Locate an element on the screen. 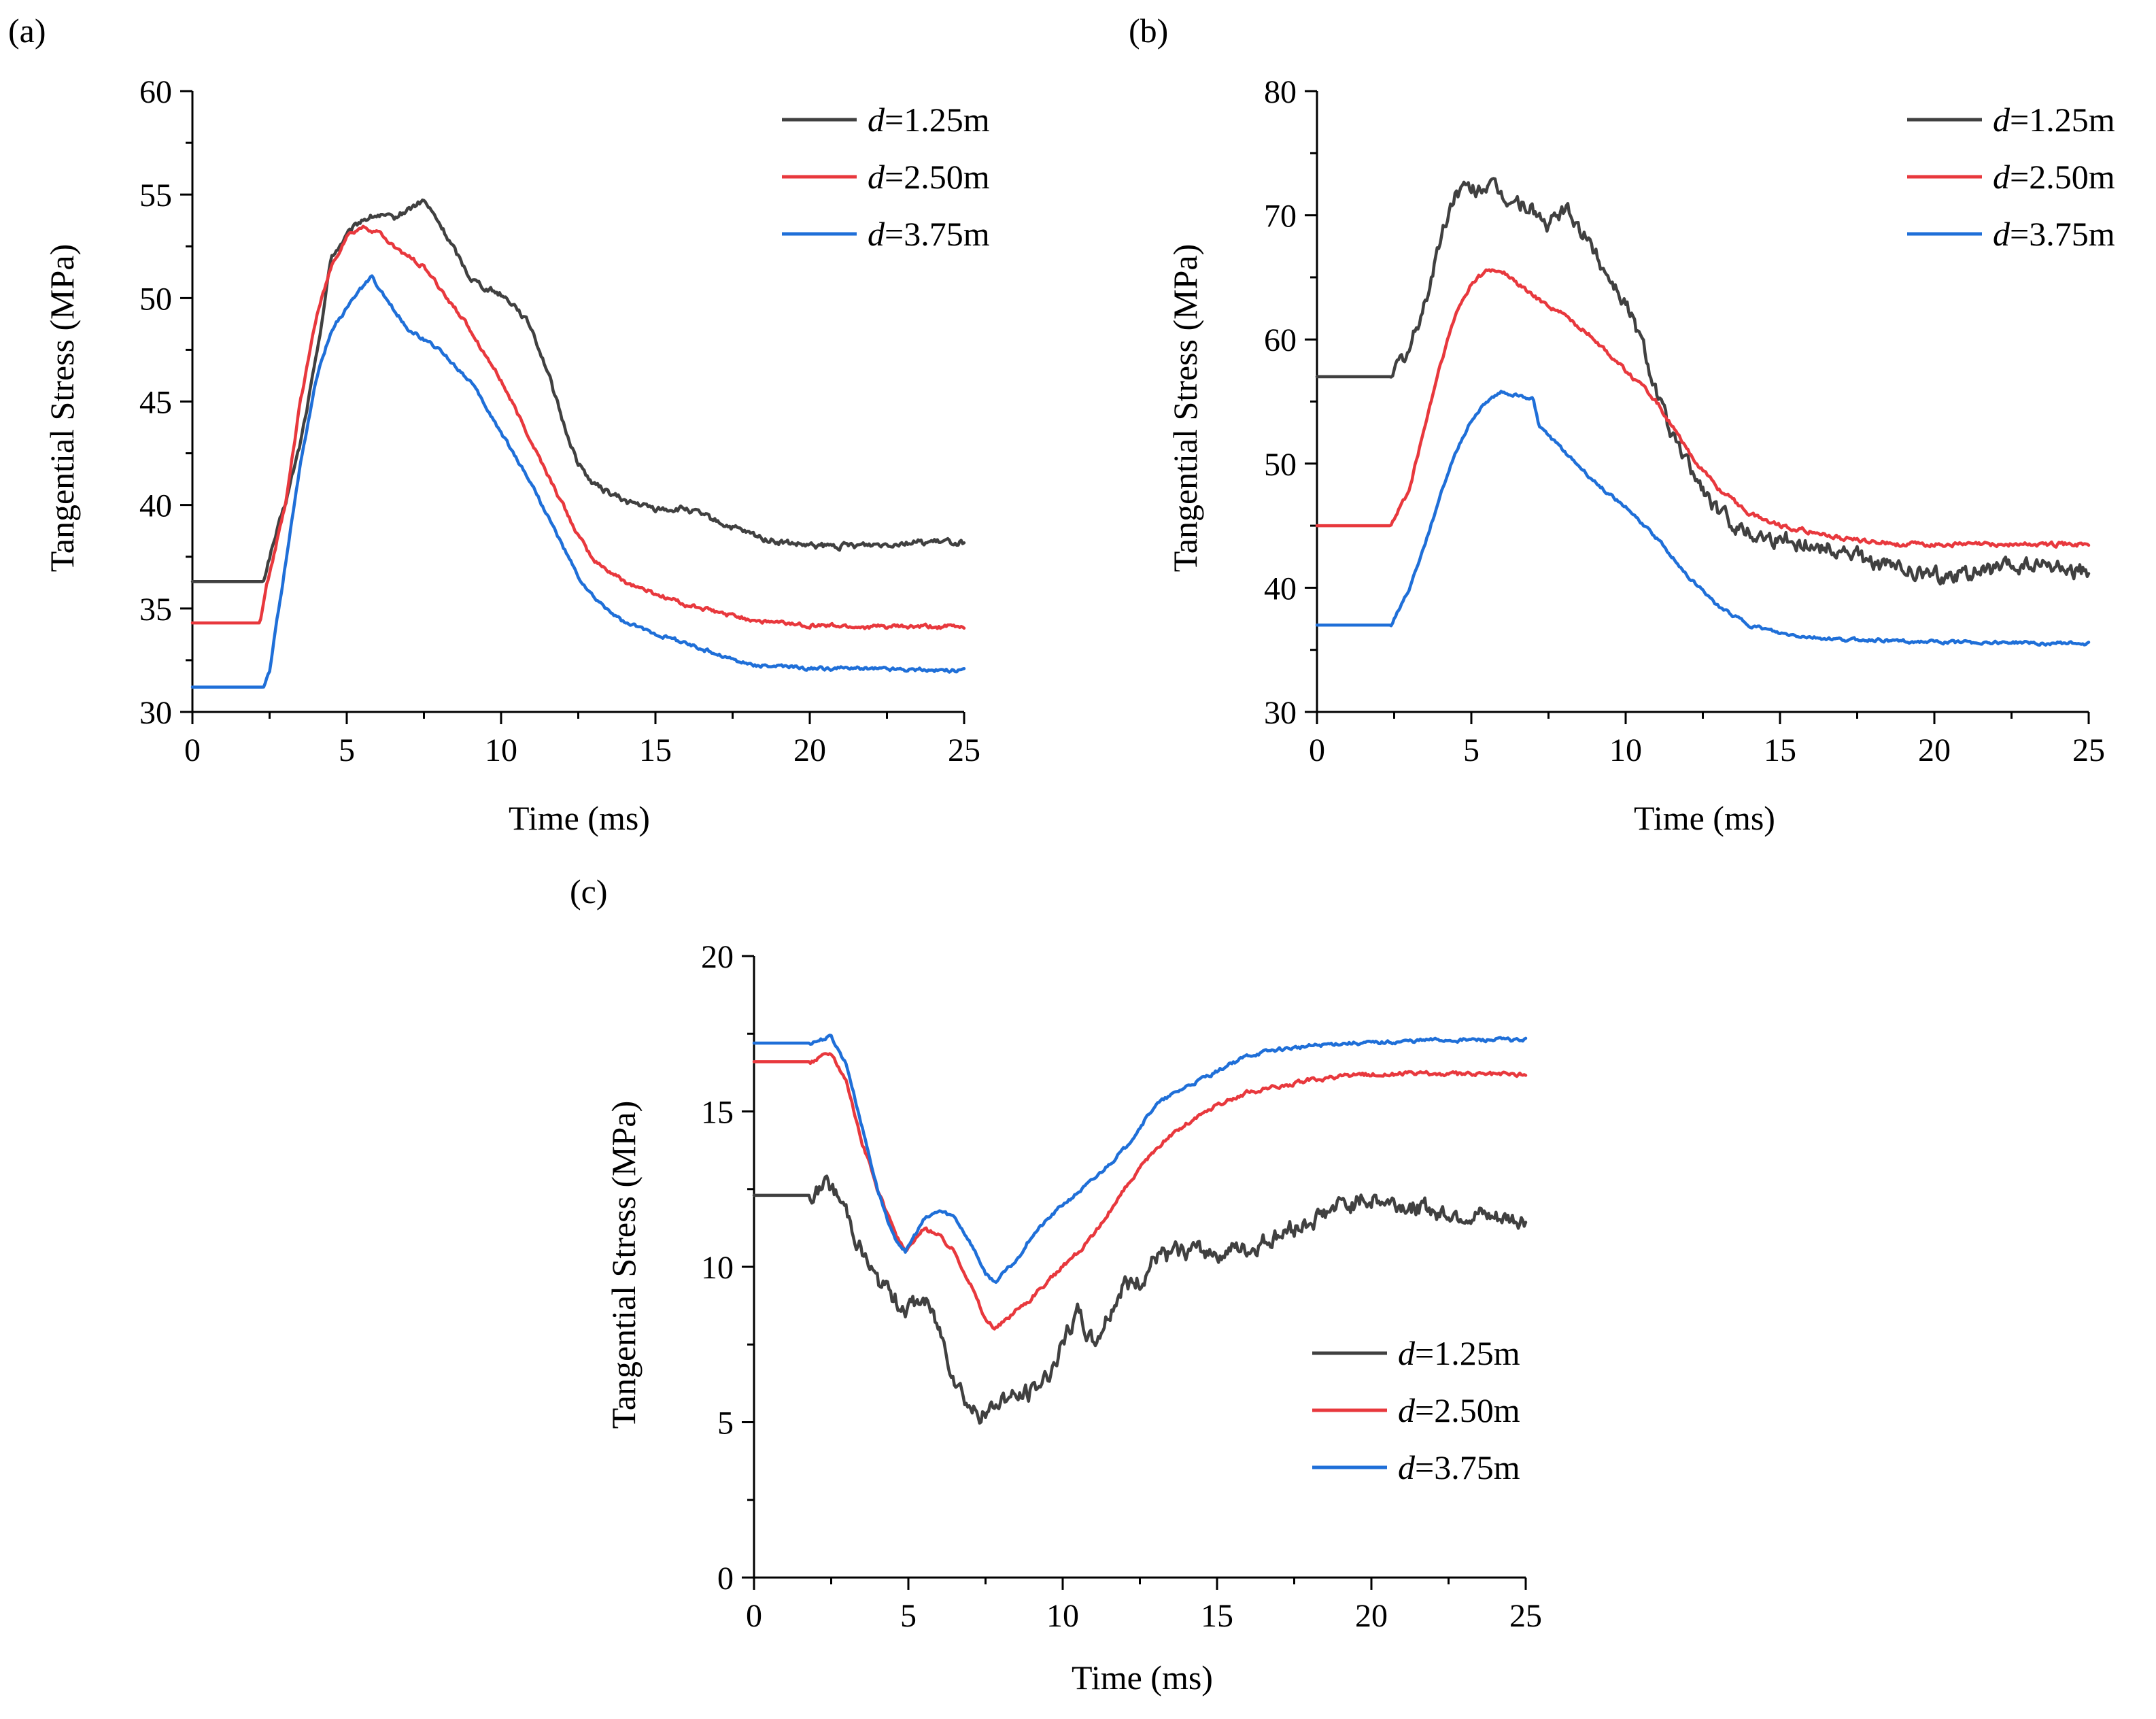  panel-a-xlabel: Time (ms) is located at coordinates (579, 818).